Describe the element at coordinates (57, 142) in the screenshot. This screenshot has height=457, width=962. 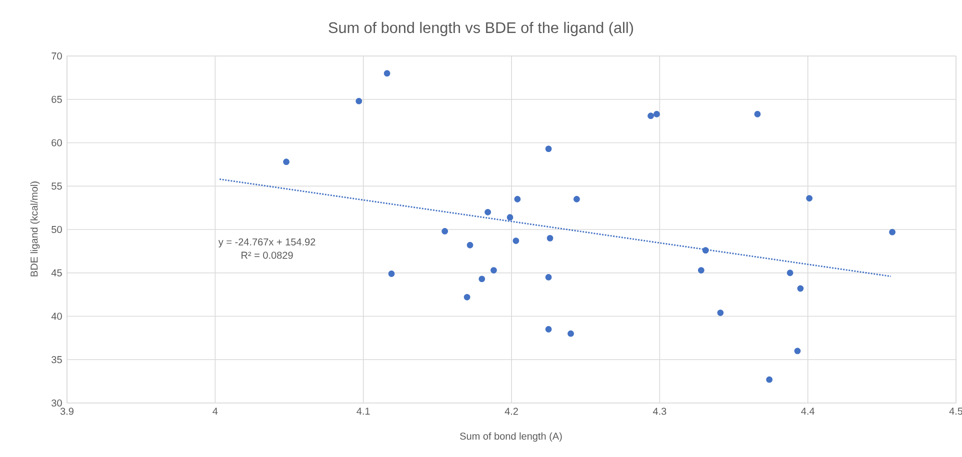
I see `y-tick-label: 60` at that location.